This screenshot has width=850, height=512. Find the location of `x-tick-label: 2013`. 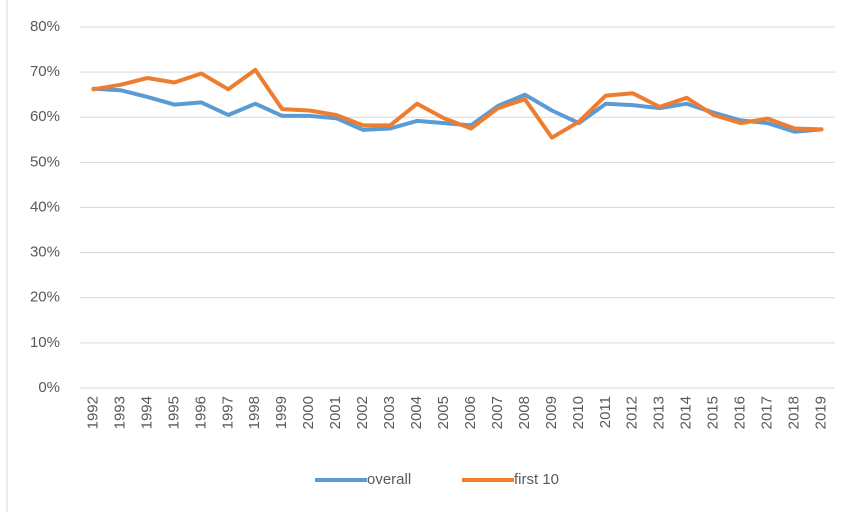

x-tick-label: 2013 is located at coordinates (659, 412).